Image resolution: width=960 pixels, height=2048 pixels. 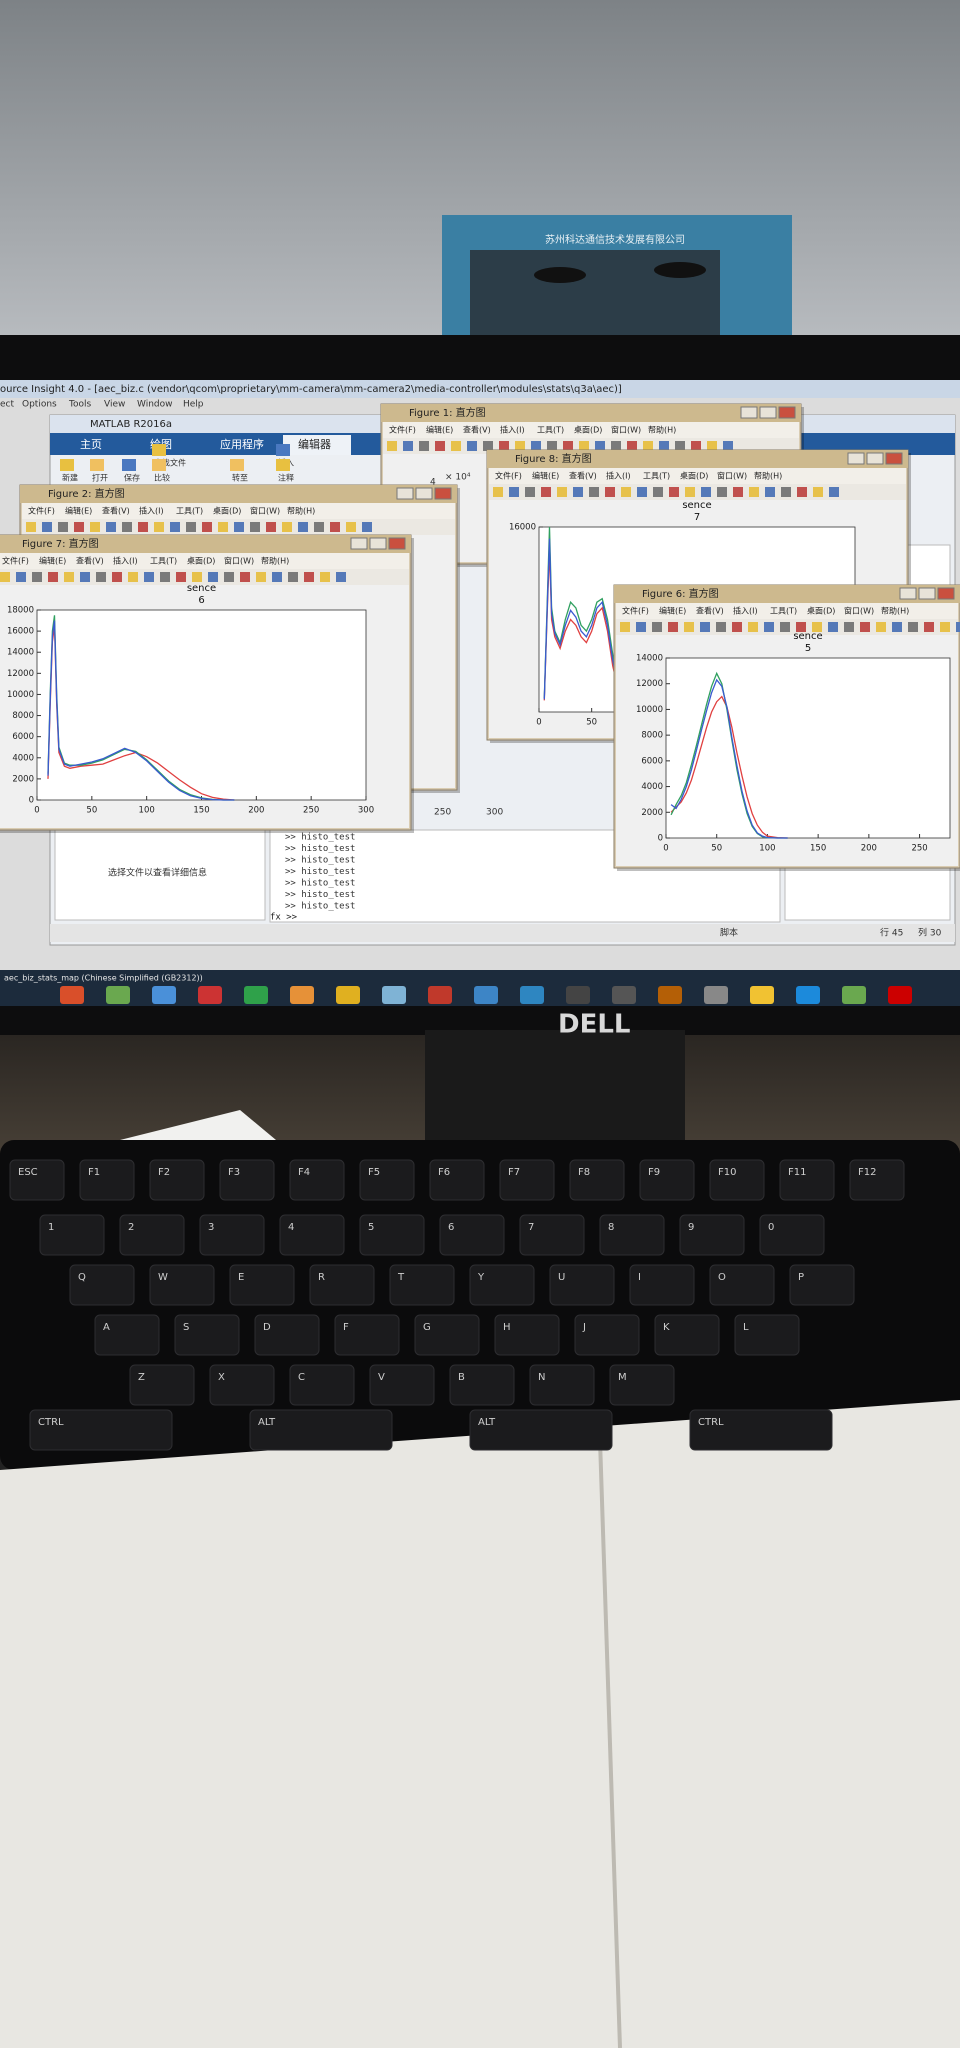 I want to click on menu-item: 文件(F), so click(x=508, y=476).